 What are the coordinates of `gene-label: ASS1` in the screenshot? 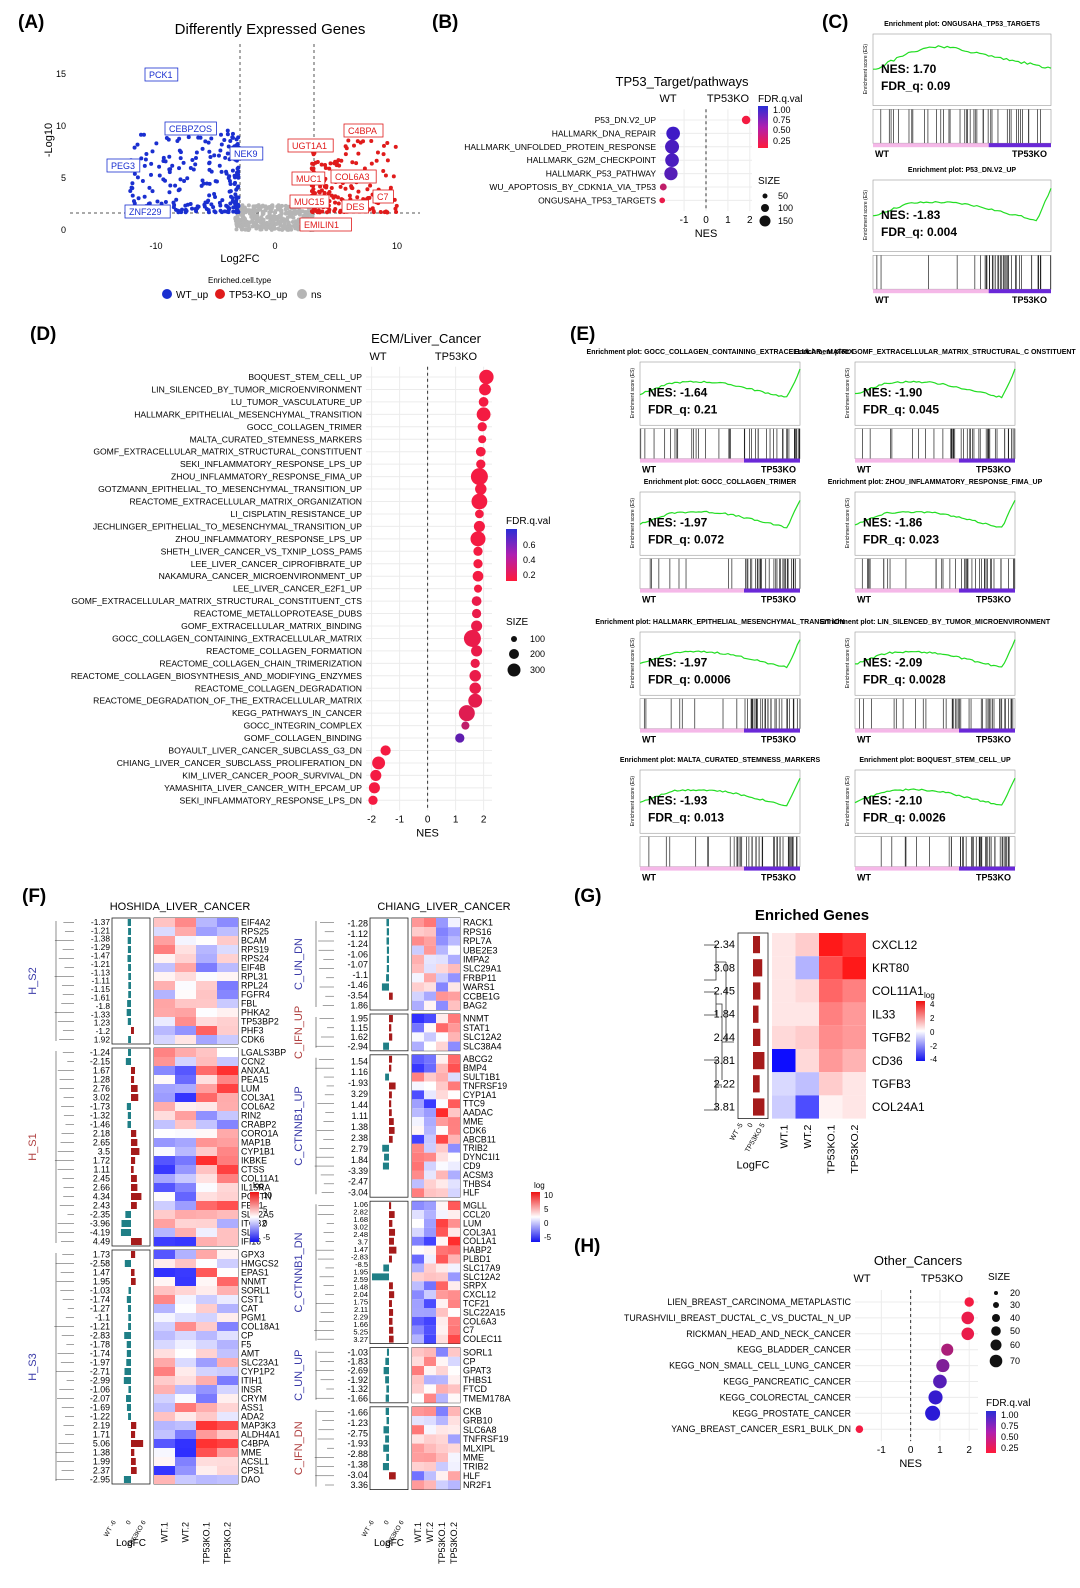 It's located at (252, 1408).